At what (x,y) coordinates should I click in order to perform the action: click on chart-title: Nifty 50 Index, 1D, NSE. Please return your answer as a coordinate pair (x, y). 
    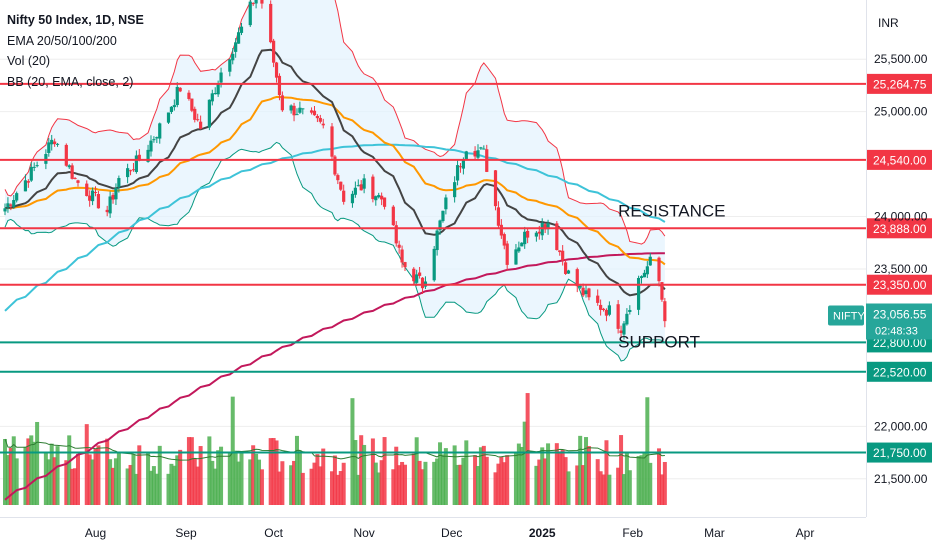
    Looking at the image, I should click on (75, 20).